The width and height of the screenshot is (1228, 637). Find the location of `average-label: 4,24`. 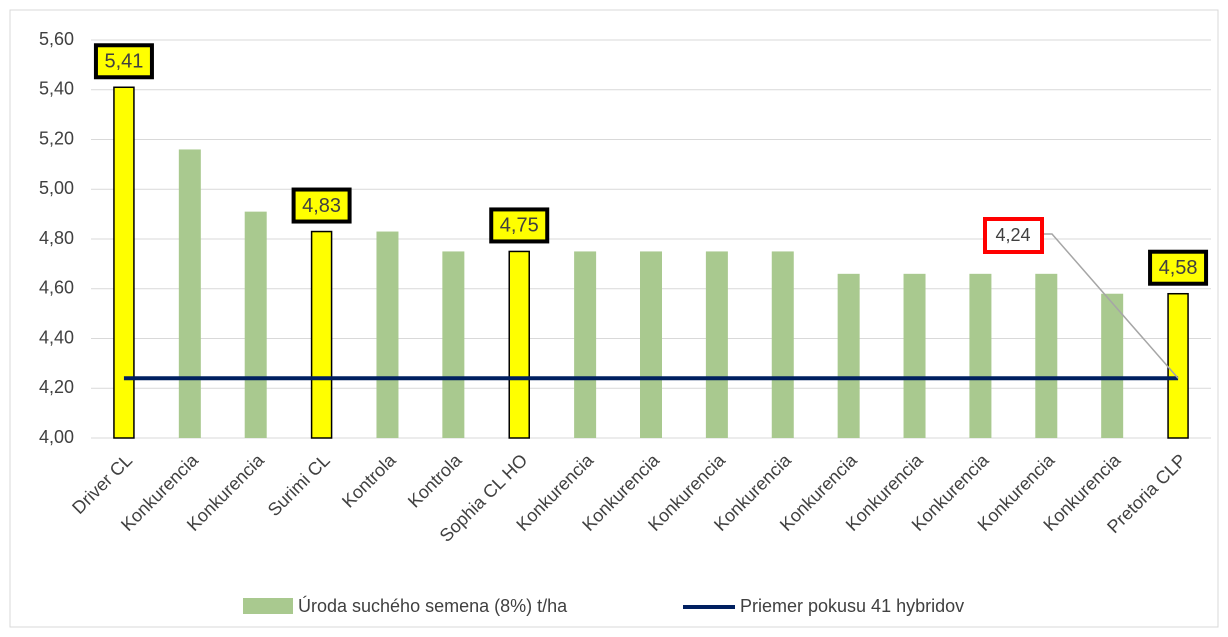

average-label: 4,24 is located at coordinates (1012, 235).